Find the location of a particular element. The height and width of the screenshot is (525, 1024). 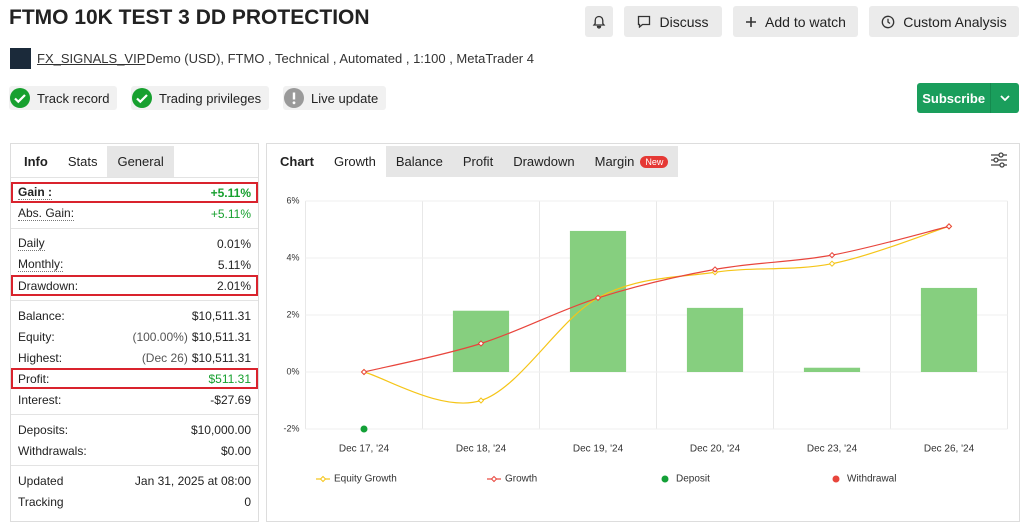

stat-value: $511.31 is located at coordinates (230, 378).